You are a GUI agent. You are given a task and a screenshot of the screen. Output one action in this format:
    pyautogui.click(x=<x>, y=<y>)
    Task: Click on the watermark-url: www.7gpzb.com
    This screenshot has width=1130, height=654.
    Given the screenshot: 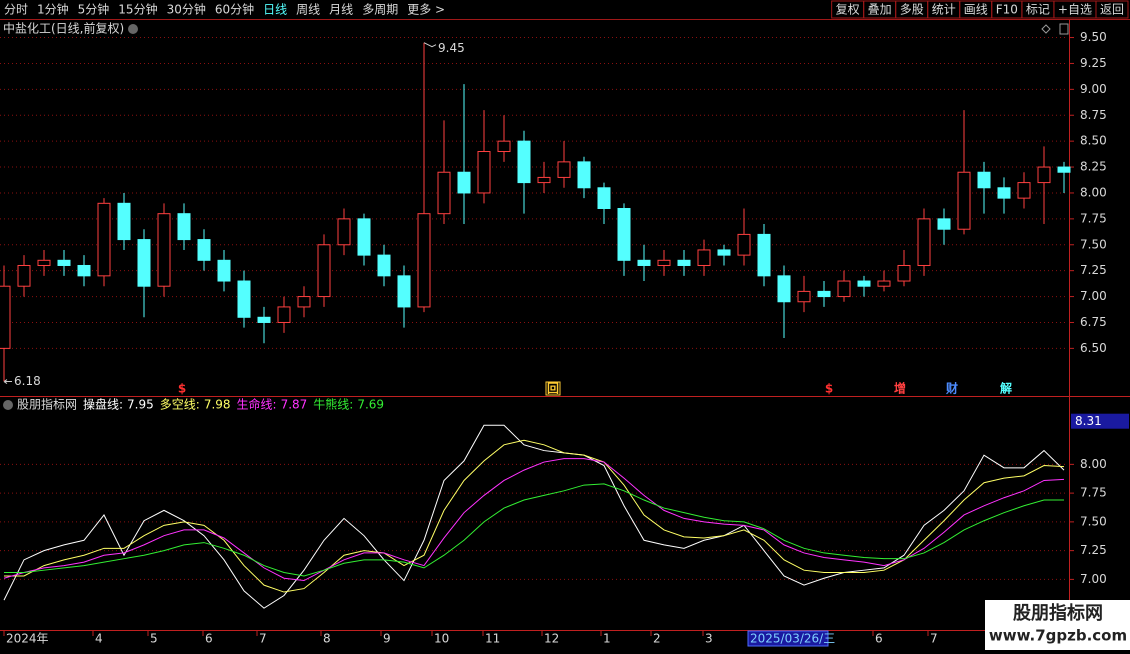 What is the action you would take?
    pyautogui.click(x=1058, y=636)
    